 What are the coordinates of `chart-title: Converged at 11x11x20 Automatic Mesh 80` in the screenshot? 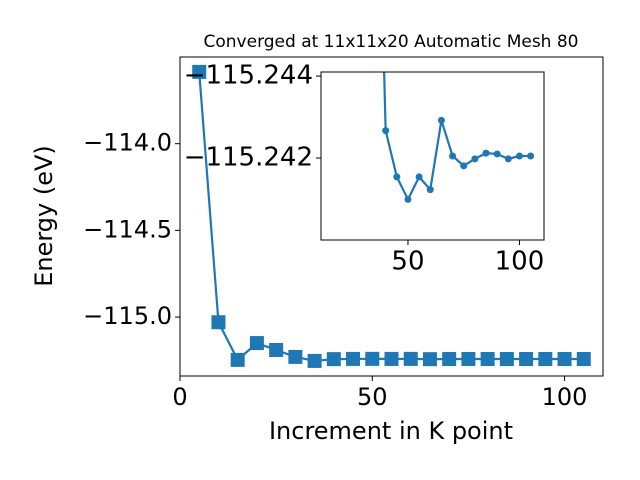 It's located at (391, 42).